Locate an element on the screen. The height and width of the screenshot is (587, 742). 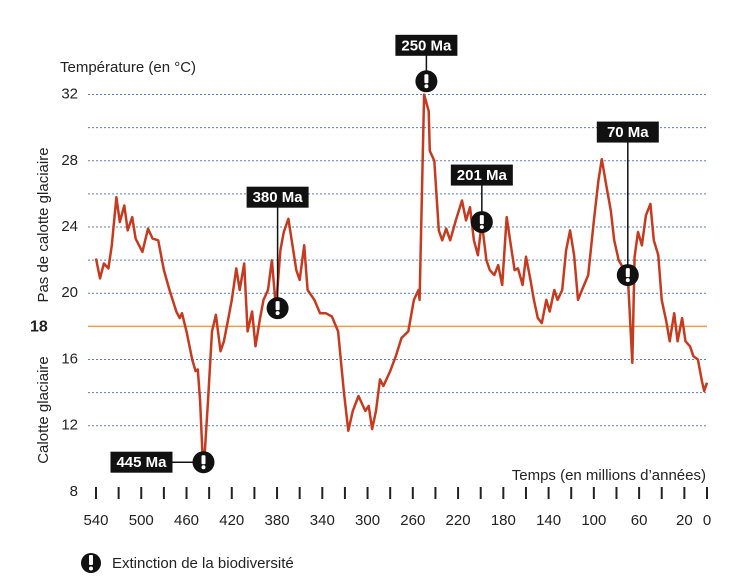
y-tick-label: 12 is located at coordinates (69, 425).